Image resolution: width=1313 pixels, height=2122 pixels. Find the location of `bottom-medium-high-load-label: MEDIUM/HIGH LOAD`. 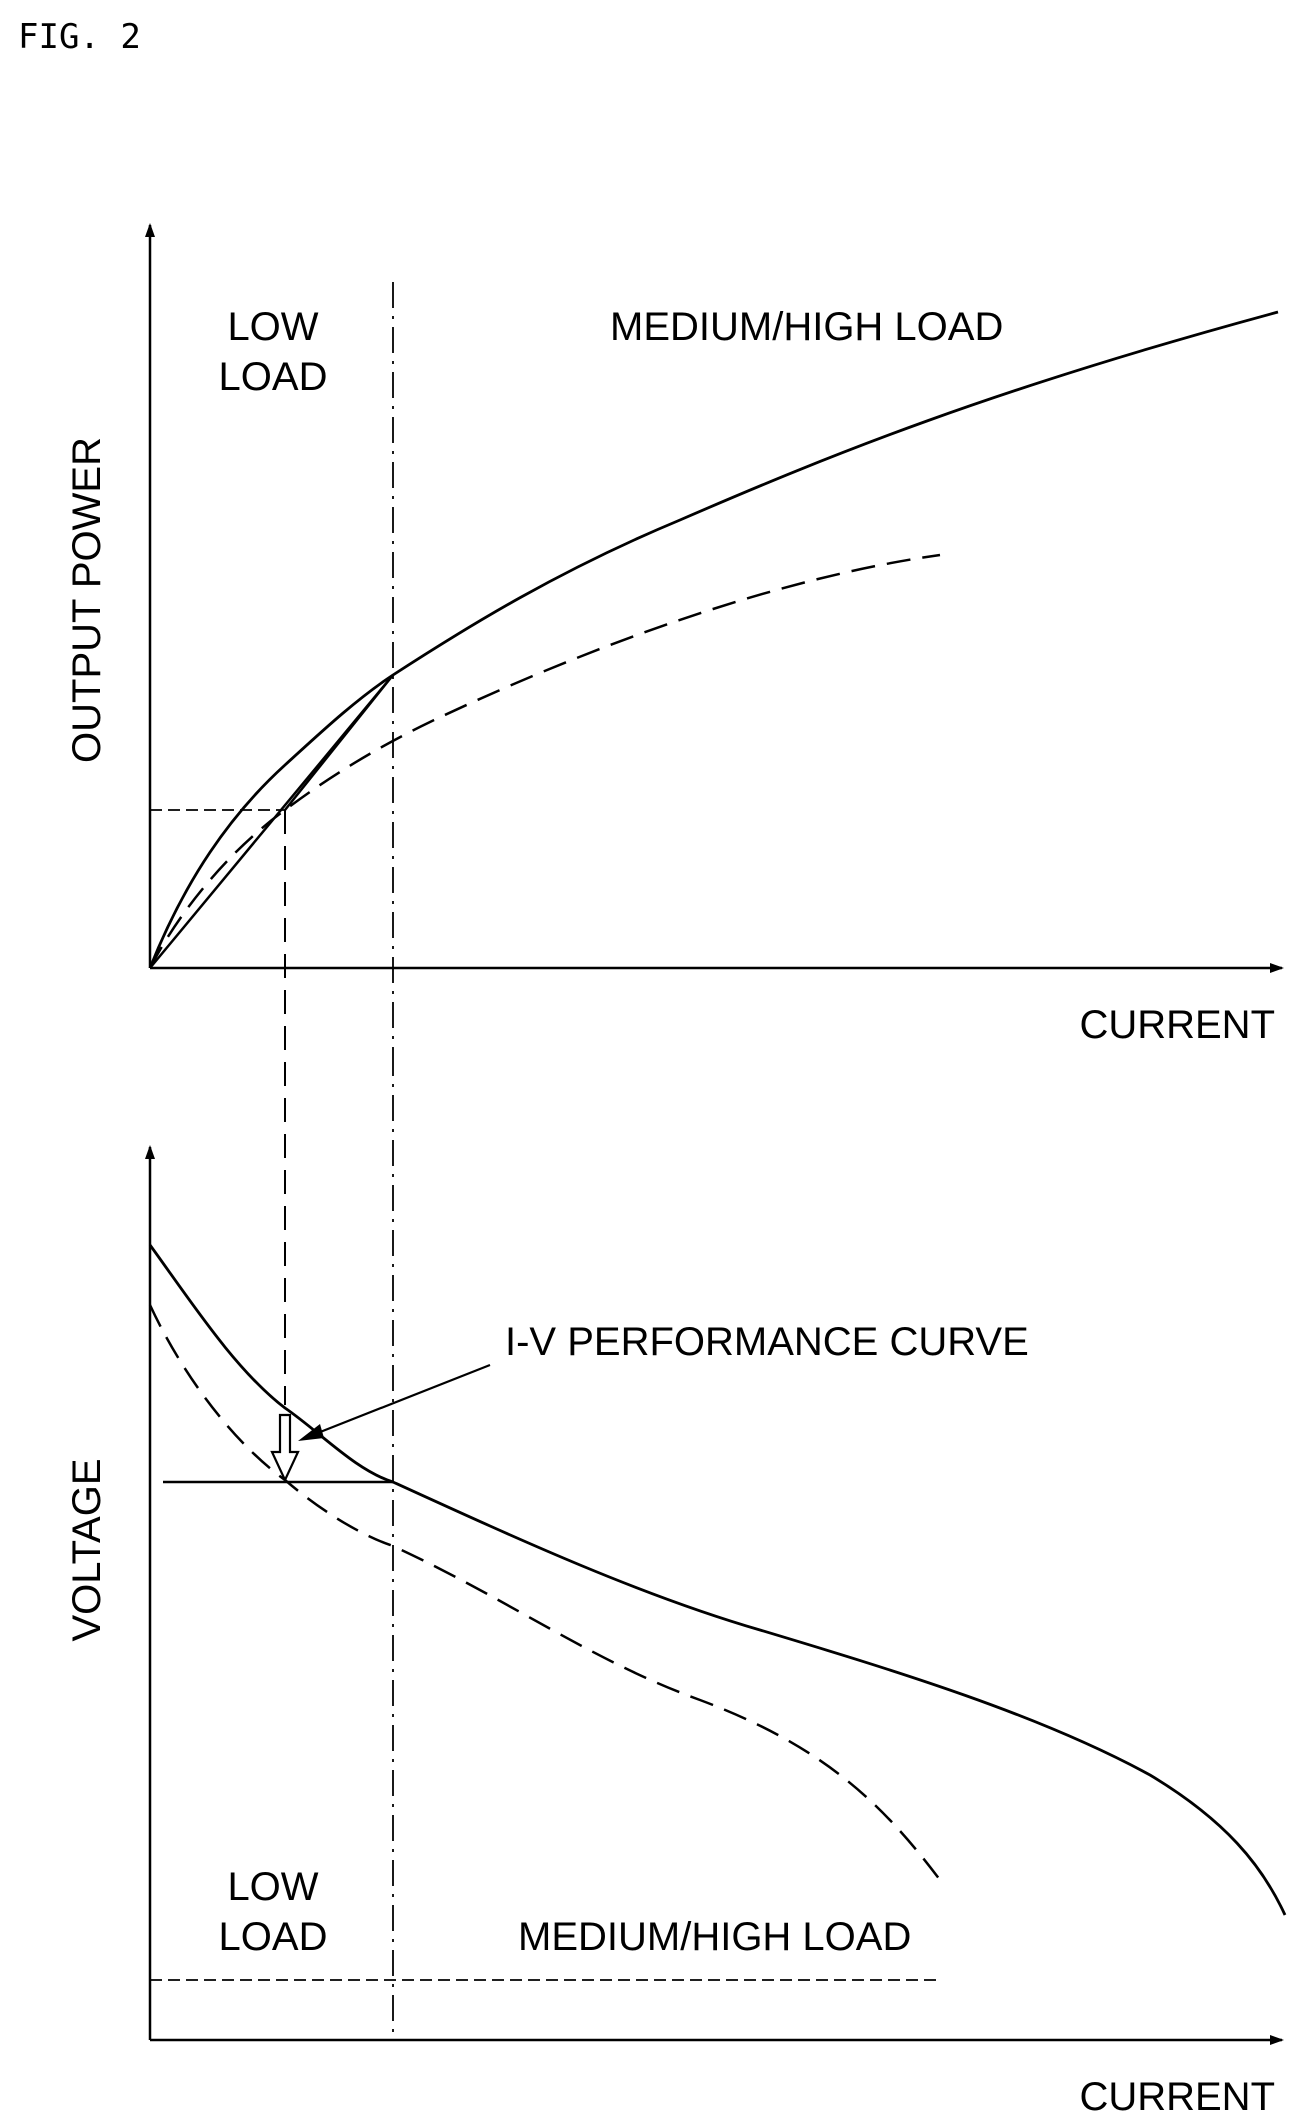

bottom-medium-high-load-label: MEDIUM/HIGH LOAD is located at coordinates (714, 1937).